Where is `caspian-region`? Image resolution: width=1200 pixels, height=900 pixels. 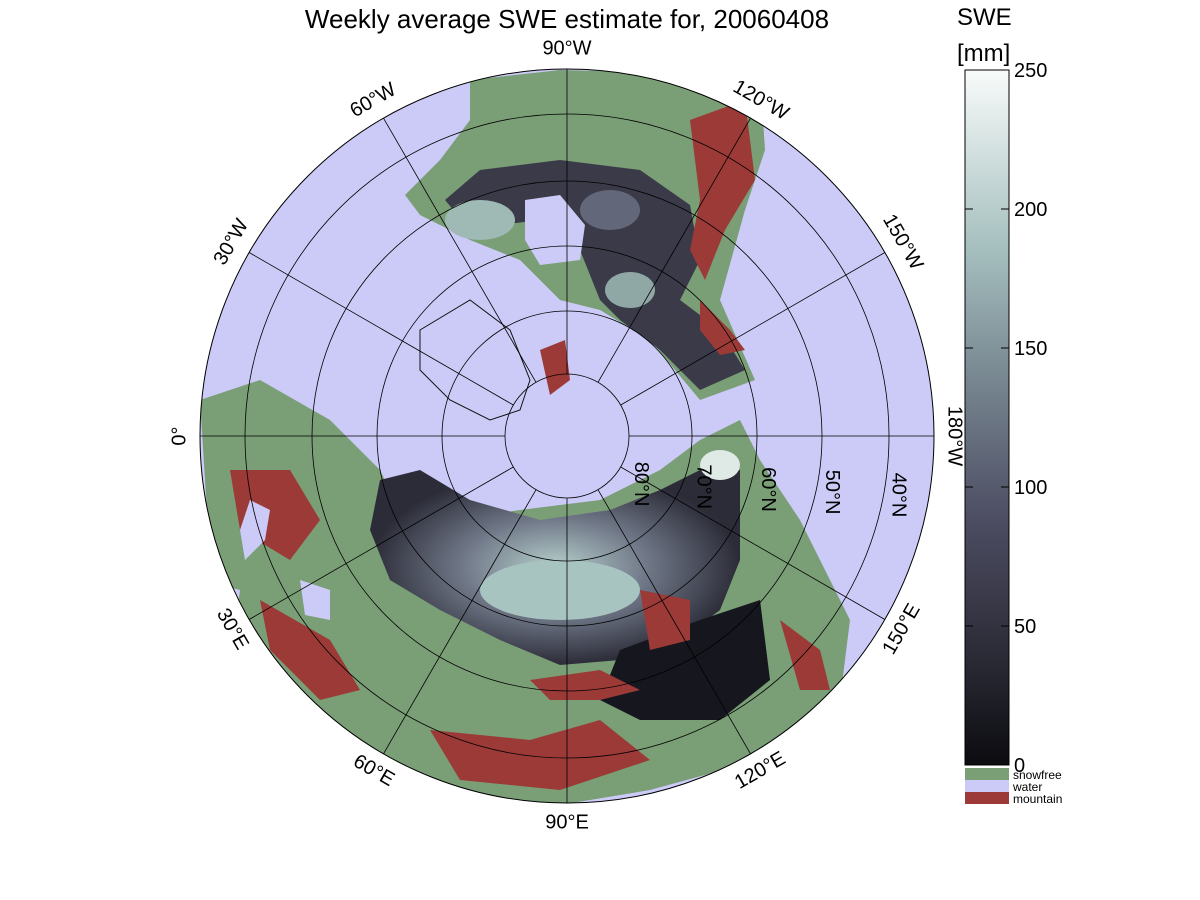 caspian-region is located at coordinates (315, 600).